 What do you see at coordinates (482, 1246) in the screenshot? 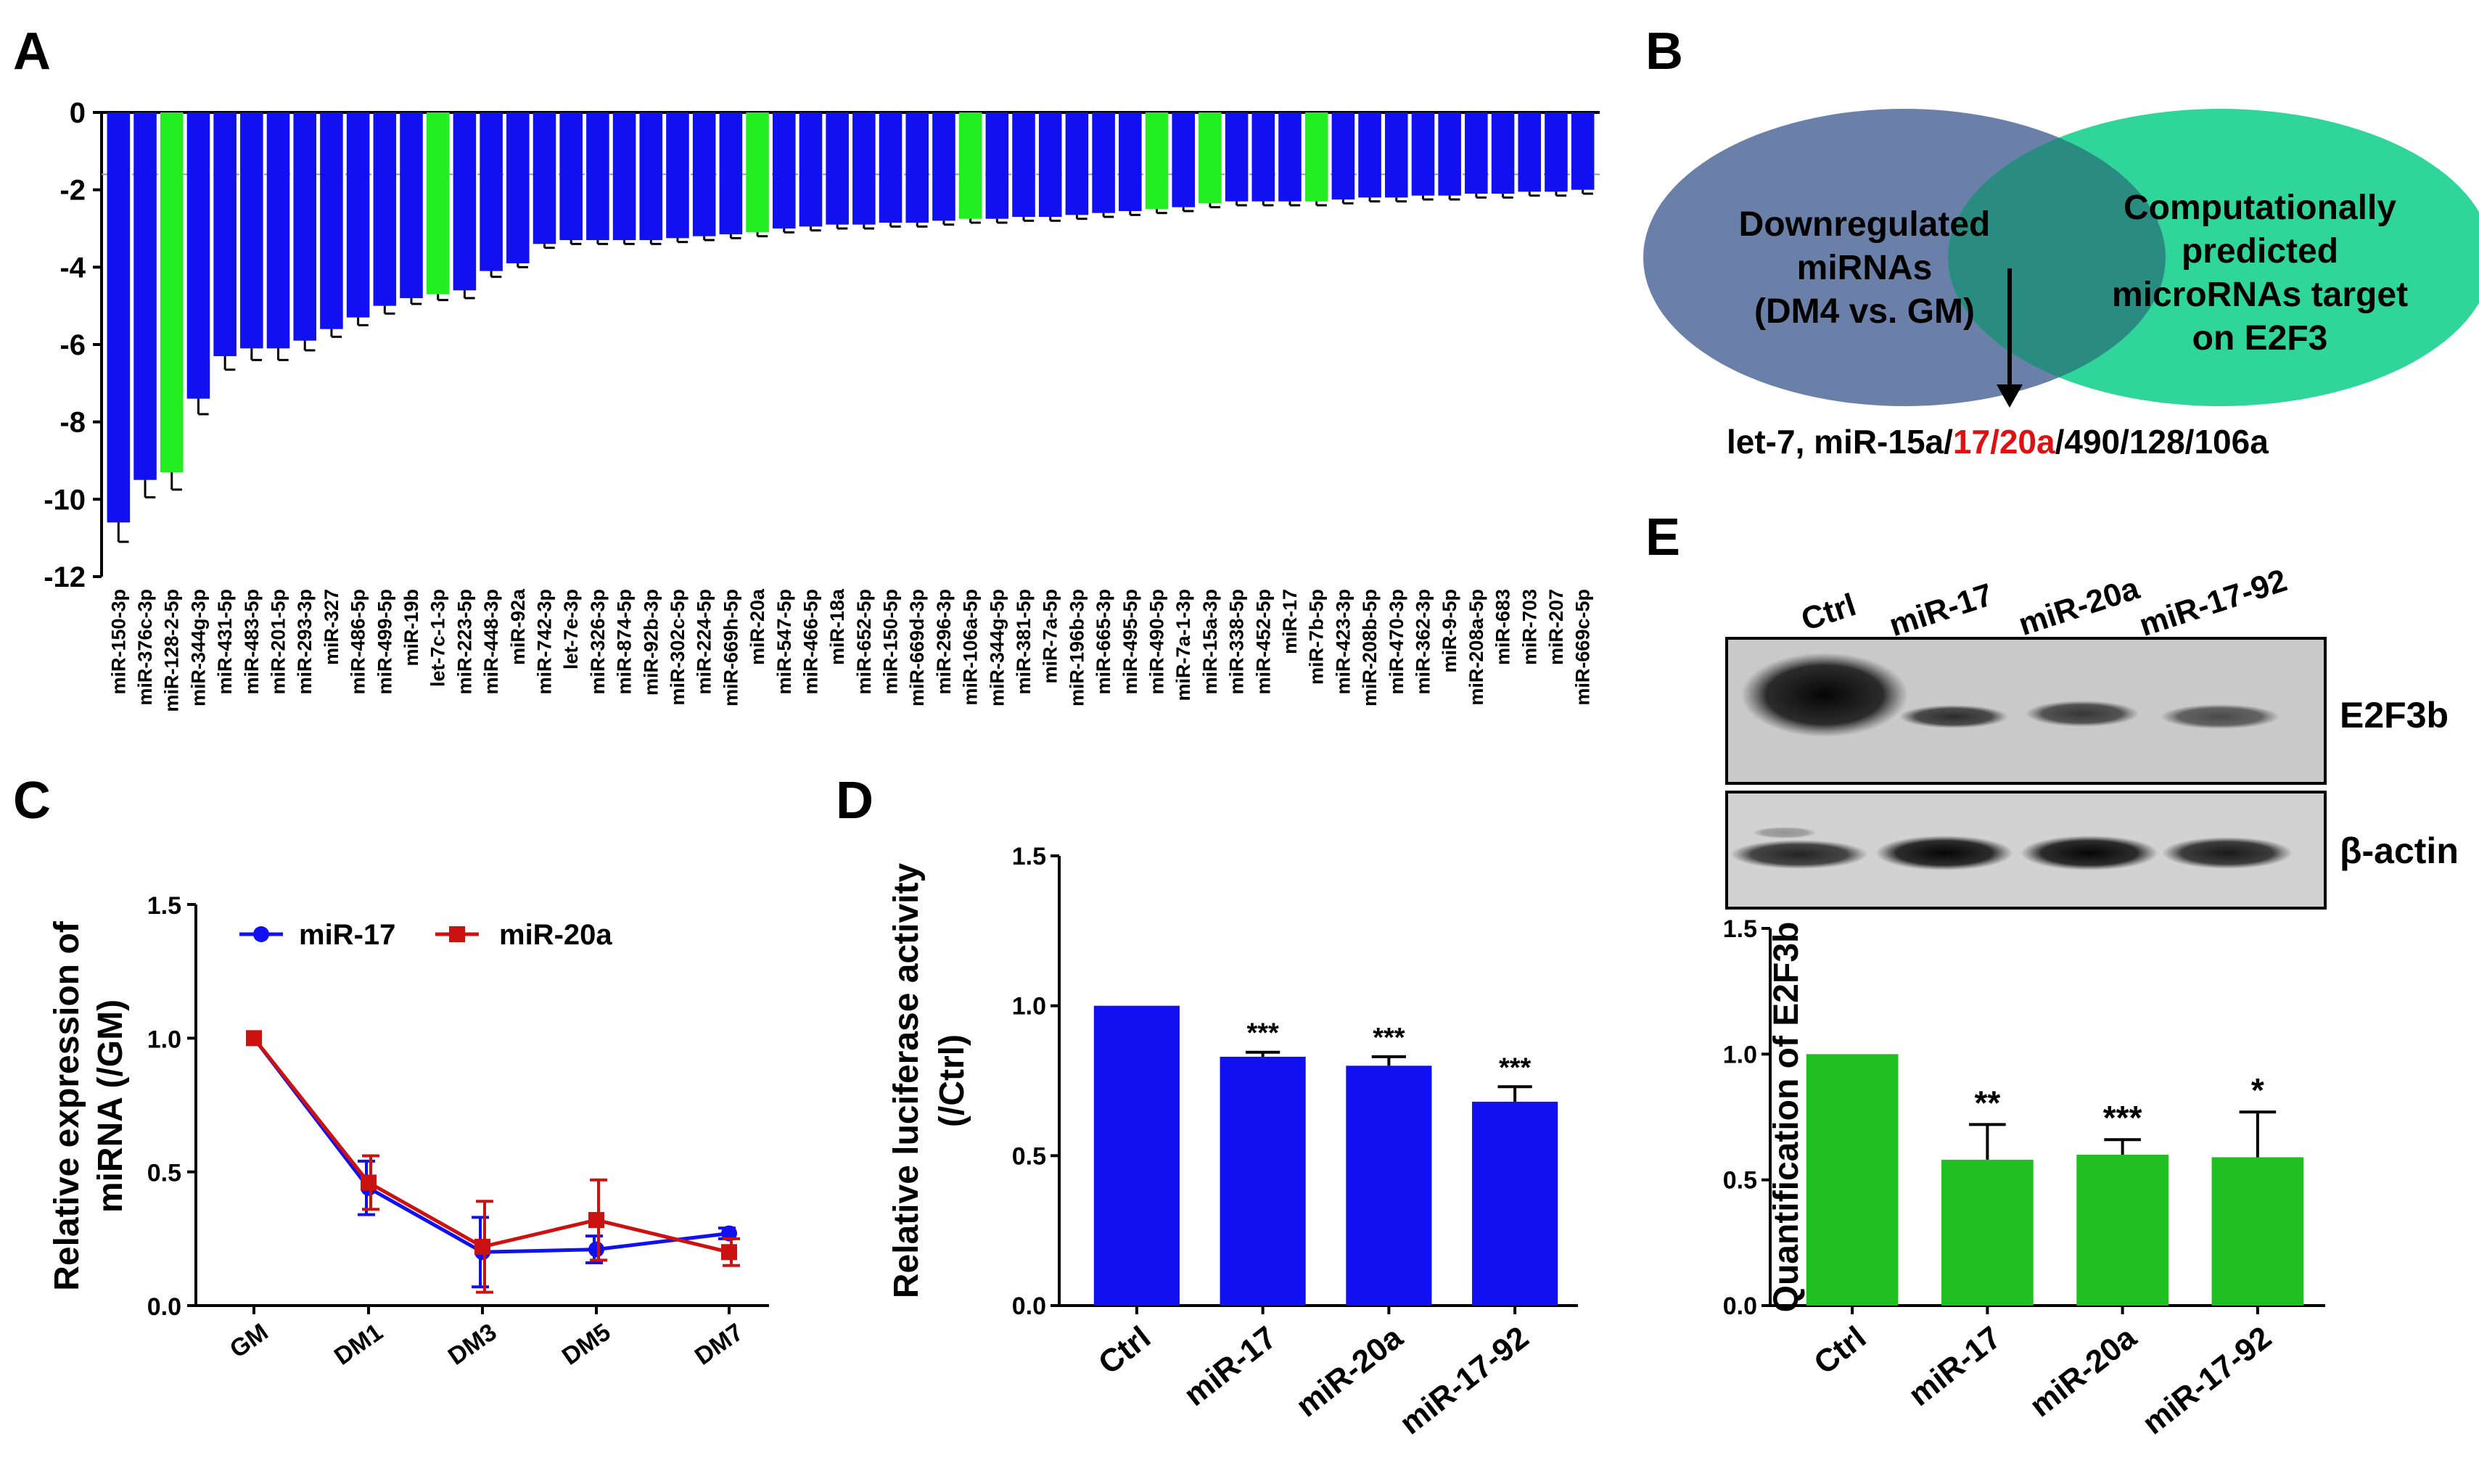
I see `c-point-mir20a` at bounding box center [482, 1246].